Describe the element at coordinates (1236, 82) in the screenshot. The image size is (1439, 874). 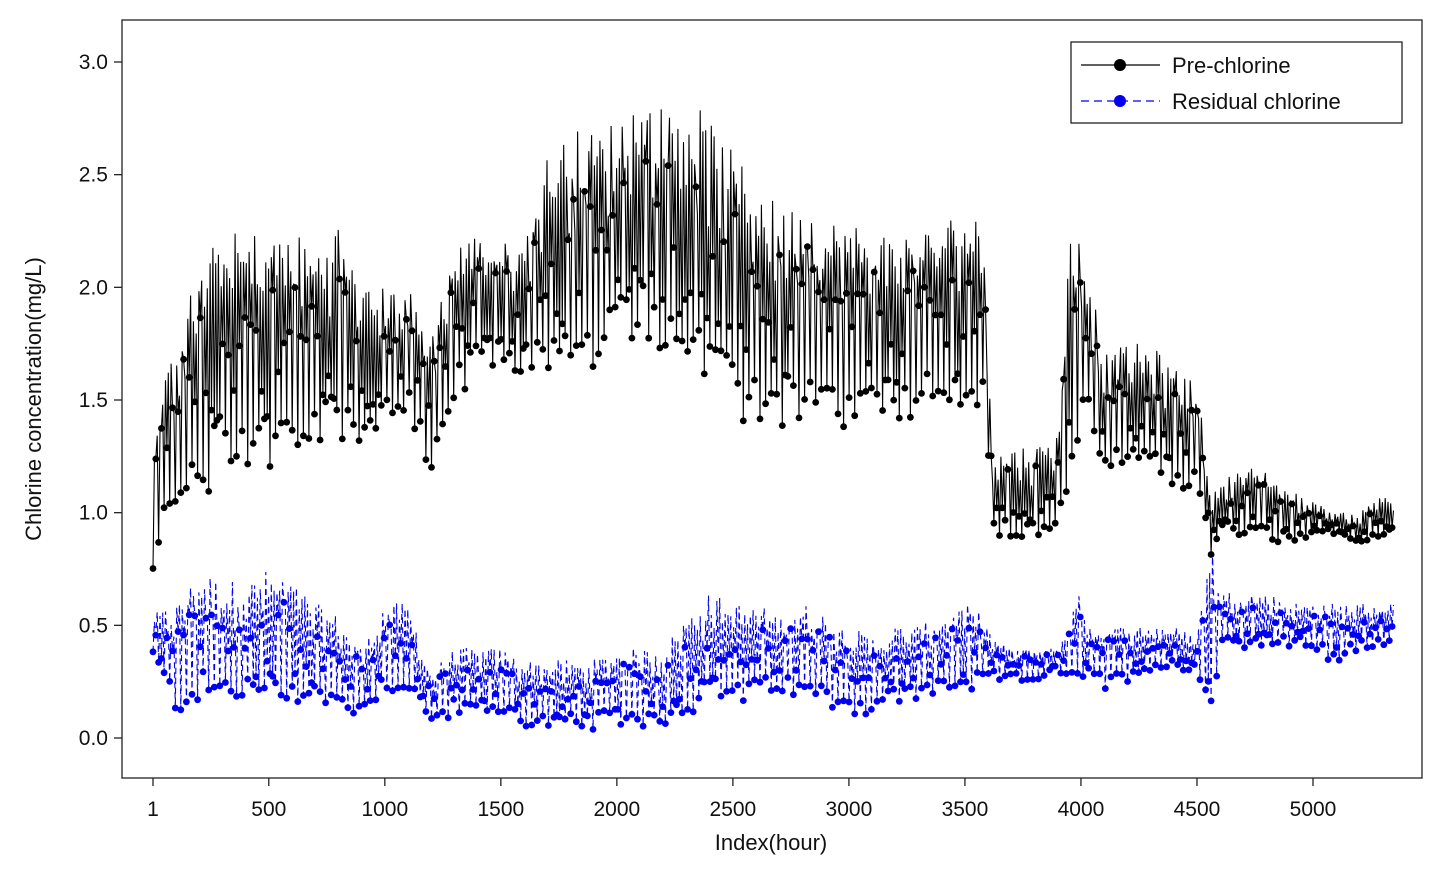
I see `legend-box` at that location.